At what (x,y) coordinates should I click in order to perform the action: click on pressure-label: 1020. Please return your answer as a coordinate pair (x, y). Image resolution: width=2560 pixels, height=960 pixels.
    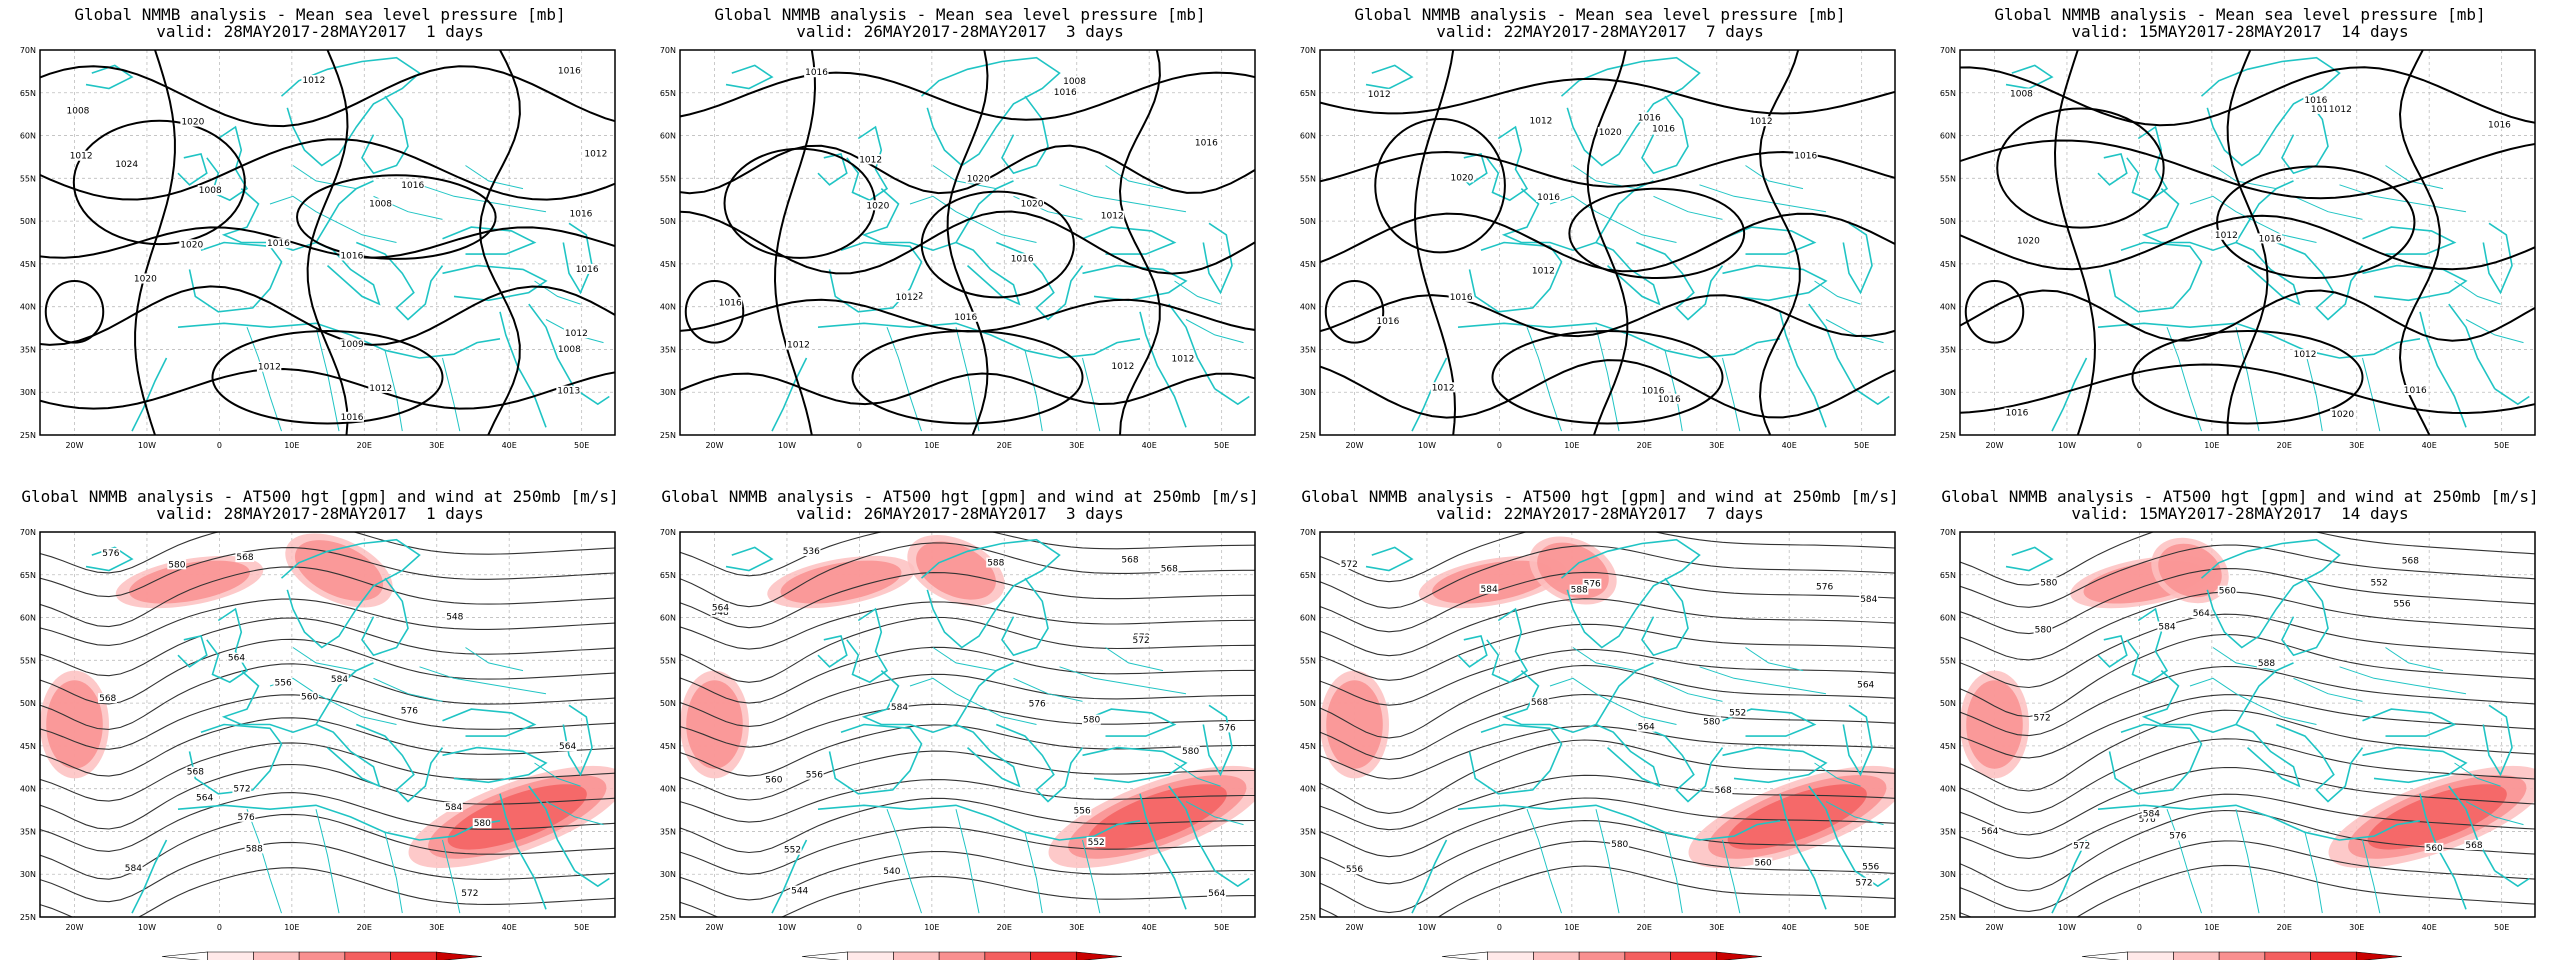
    Looking at the image, I should click on (191, 245).